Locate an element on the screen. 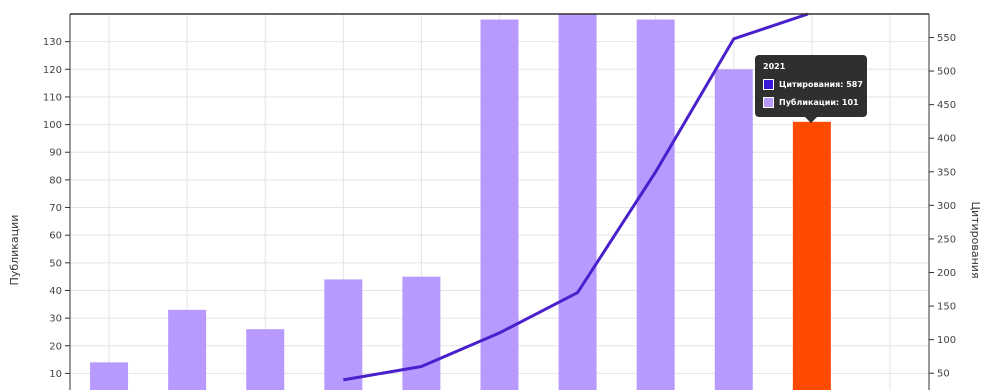 Image resolution: width=990 pixels, height=390 pixels. tooltip-caret is located at coordinates (811, 120).